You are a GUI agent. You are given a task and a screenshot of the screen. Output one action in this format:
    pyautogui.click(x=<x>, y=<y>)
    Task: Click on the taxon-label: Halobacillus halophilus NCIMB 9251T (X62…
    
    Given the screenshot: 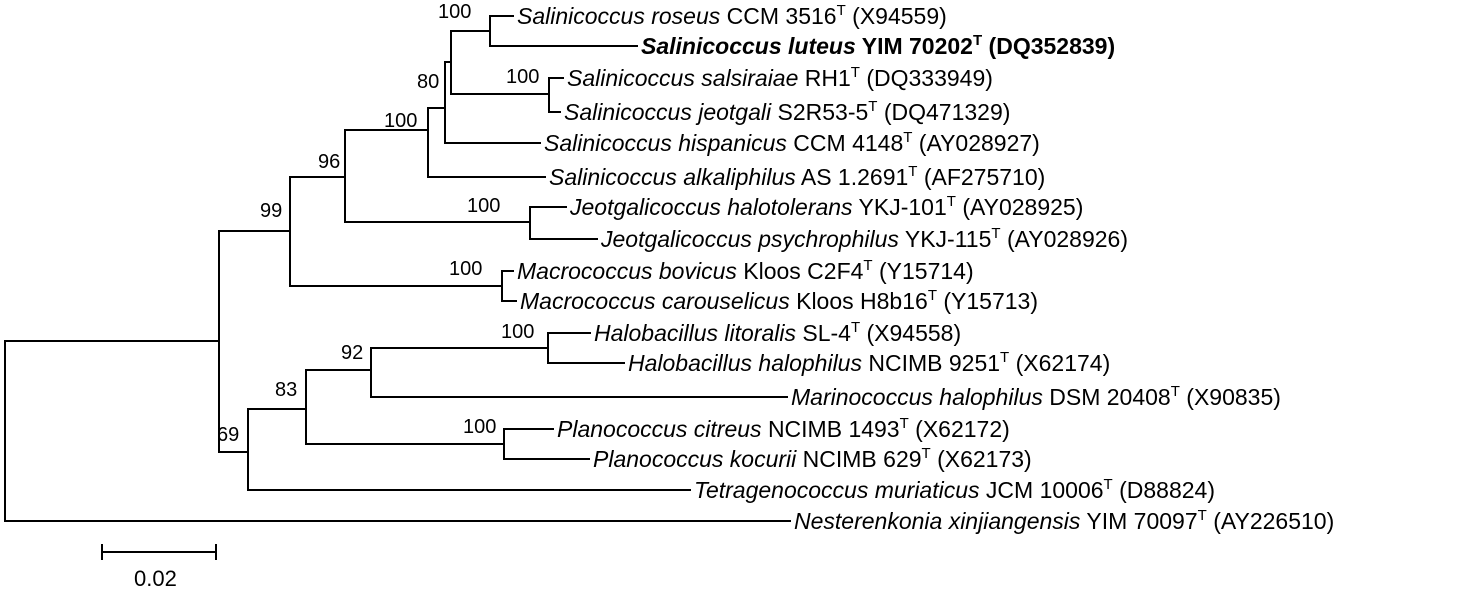 What is the action you would take?
    pyautogui.click(x=869, y=362)
    